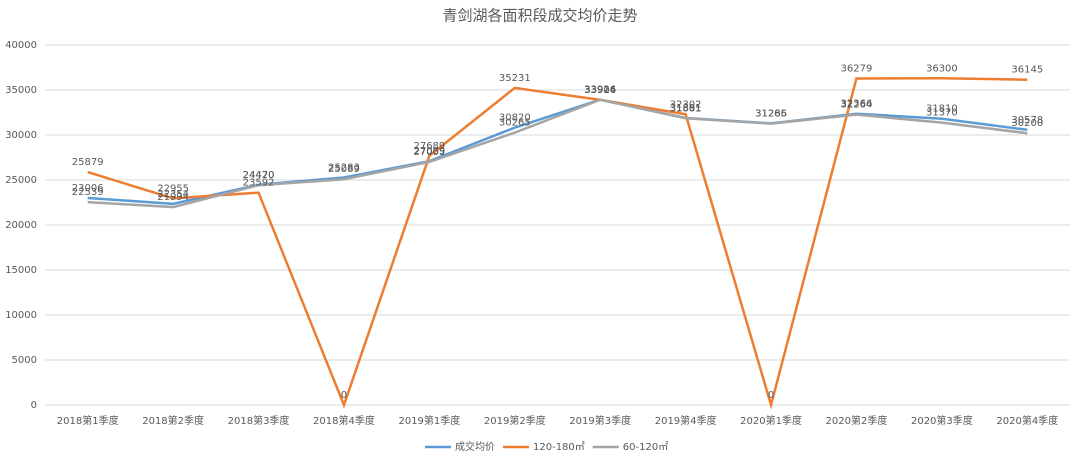  What do you see at coordinates (21, 180) in the screenshot?
I see `y-tick-label: 25000` at bounding box center [21, 180].